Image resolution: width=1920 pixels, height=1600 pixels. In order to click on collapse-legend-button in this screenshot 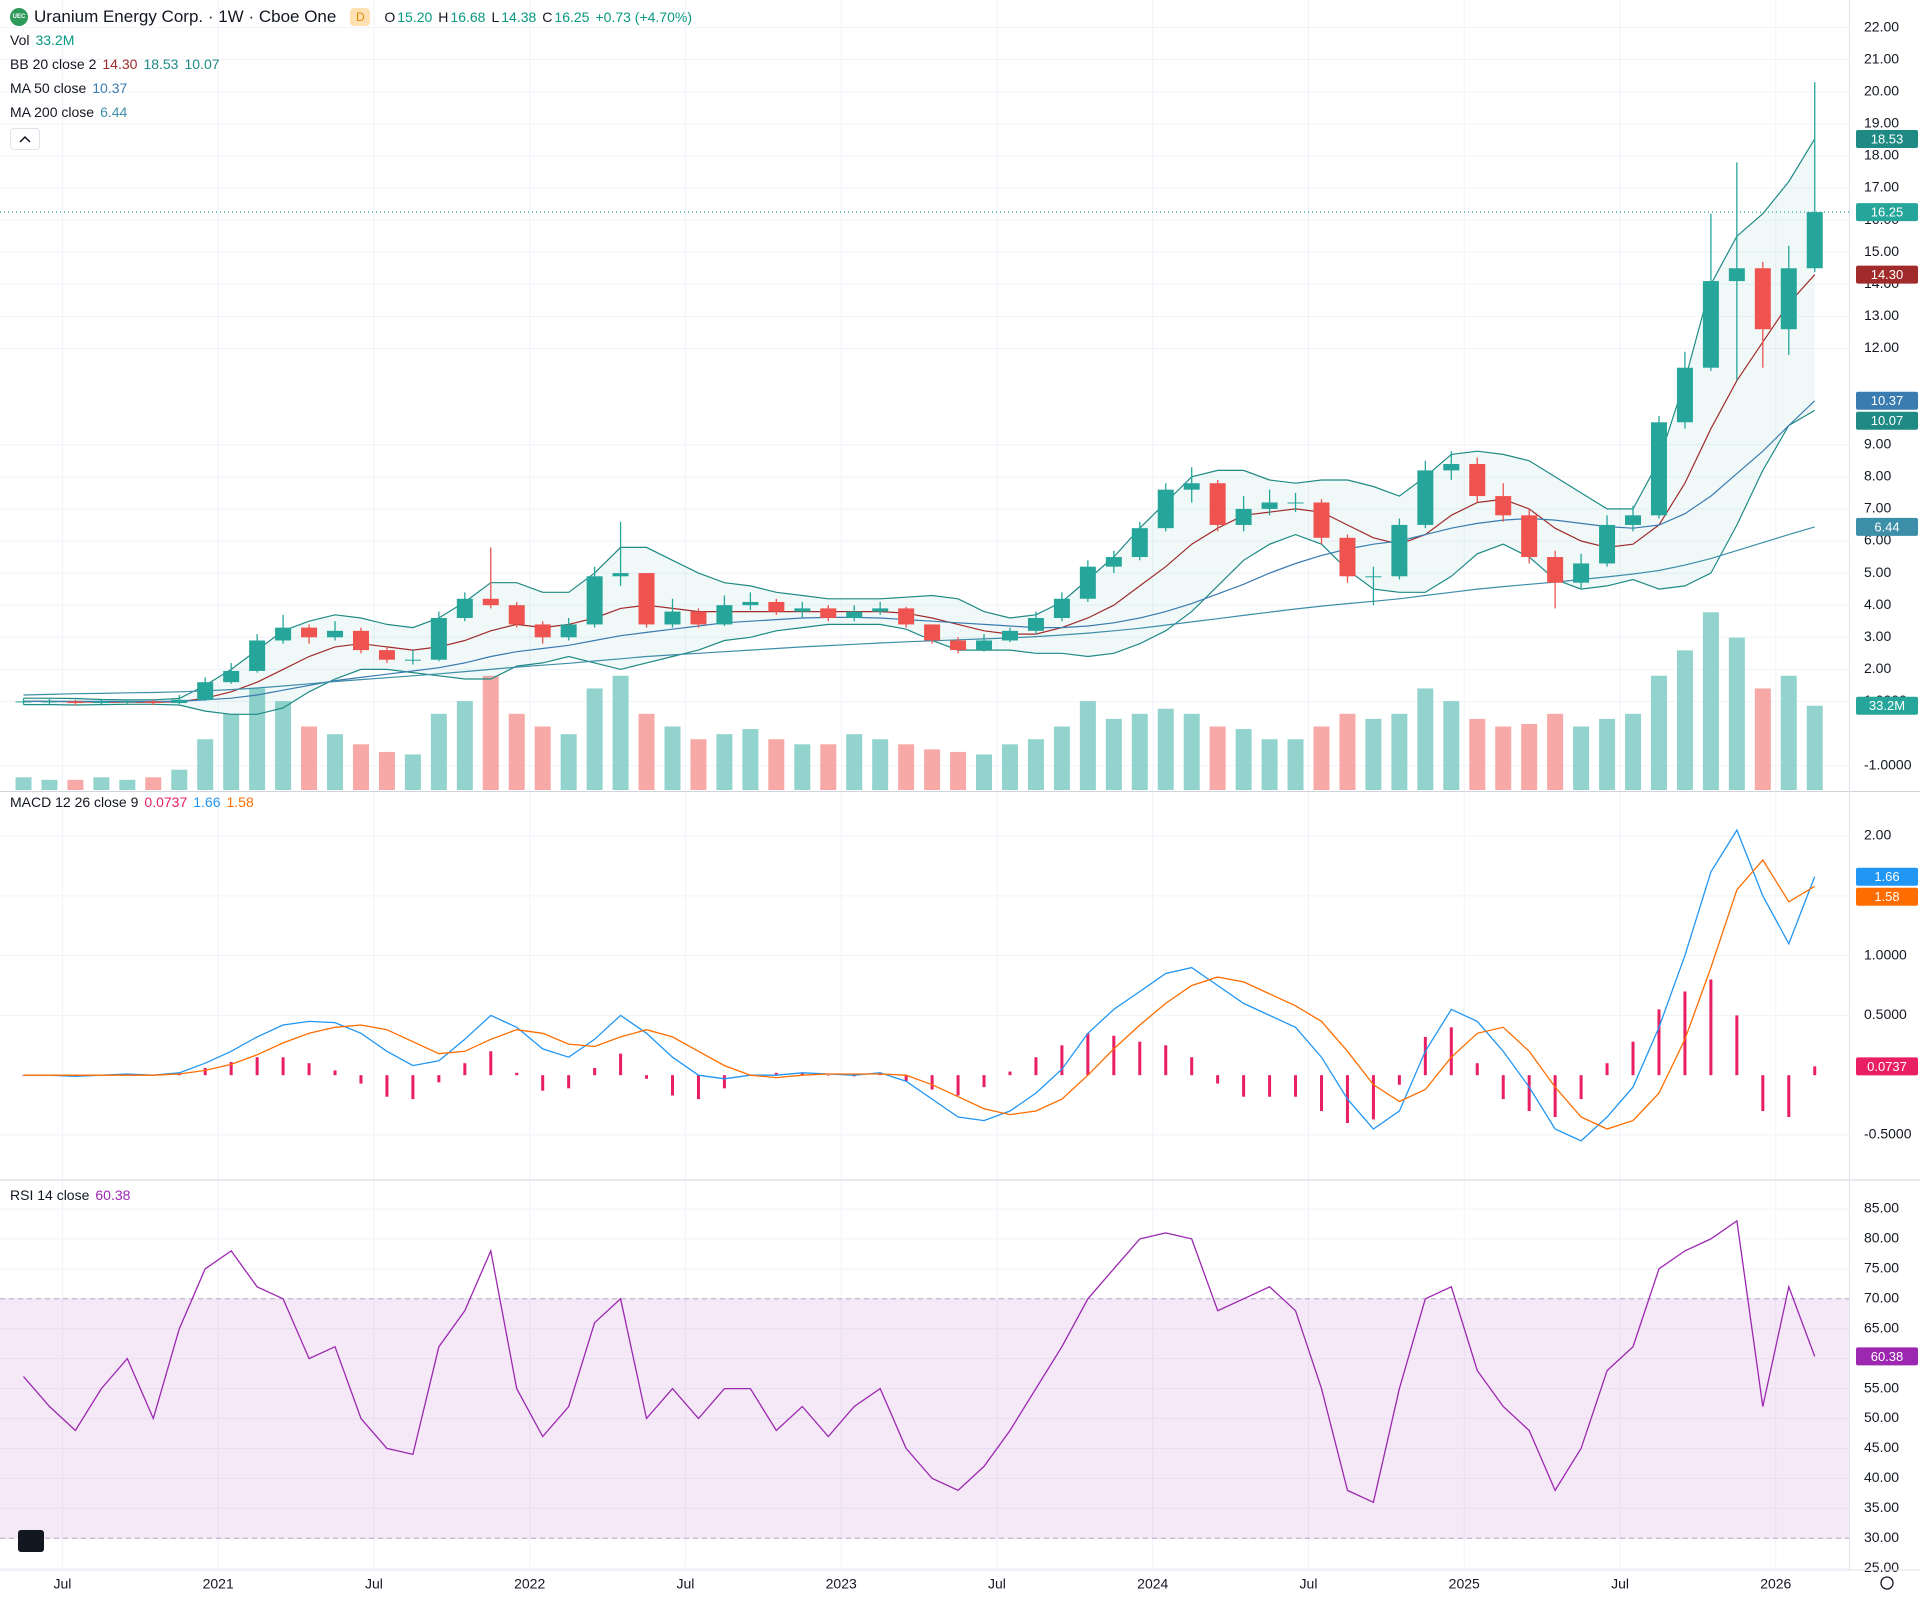, I will do `click(25, 139)`.